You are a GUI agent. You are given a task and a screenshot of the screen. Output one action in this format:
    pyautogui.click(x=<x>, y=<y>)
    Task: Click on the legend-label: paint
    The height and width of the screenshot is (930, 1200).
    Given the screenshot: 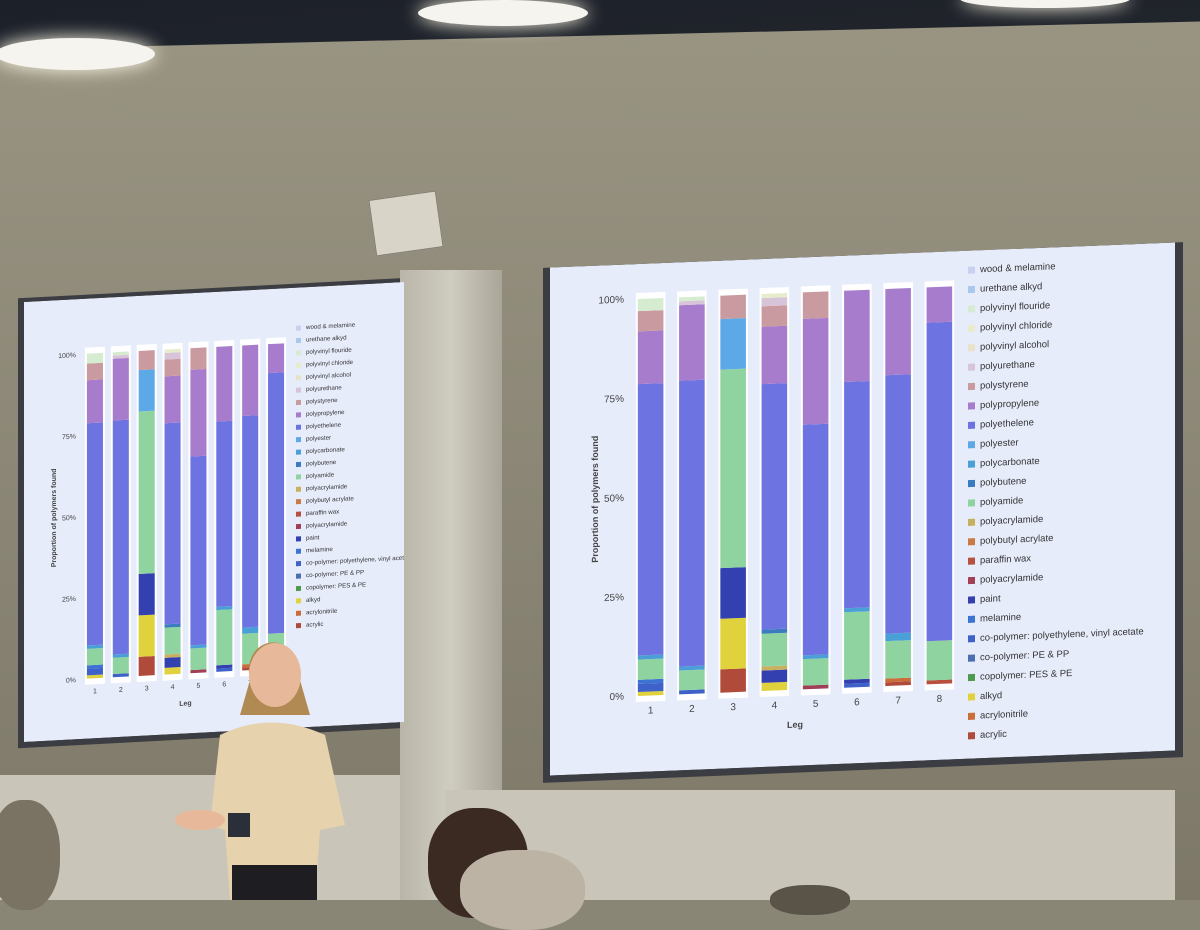 What is the action you would take?
    pyautogui.click(x=313, y=538)
    